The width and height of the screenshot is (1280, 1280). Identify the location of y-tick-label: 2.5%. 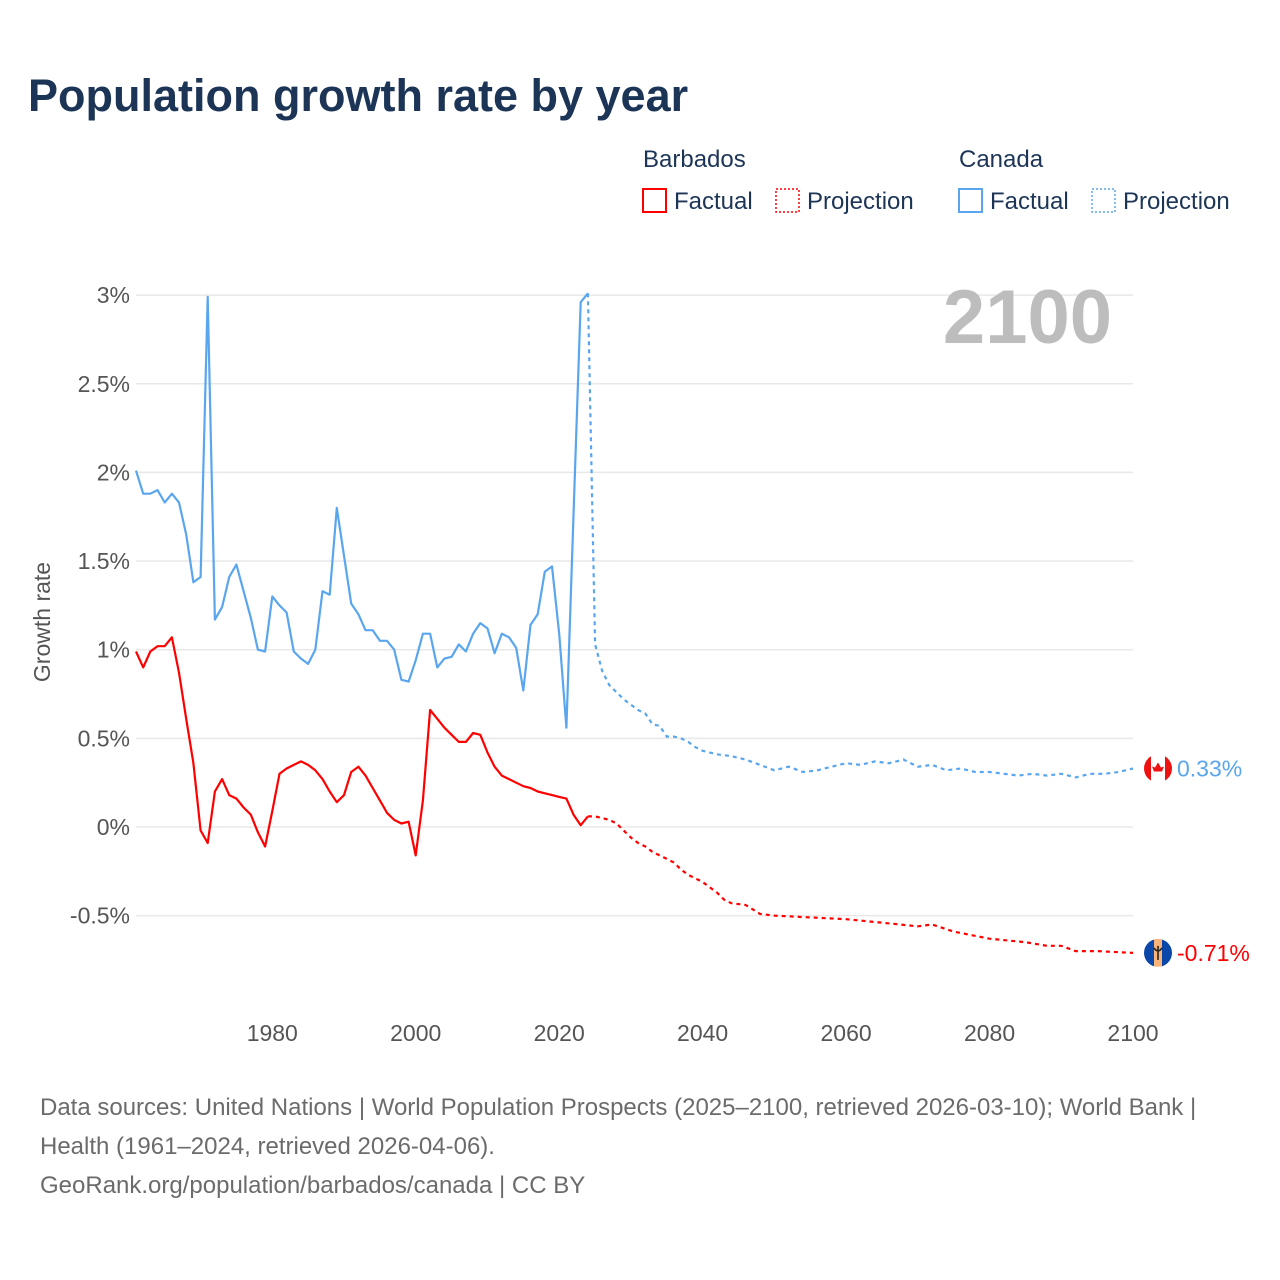
(104, 384).